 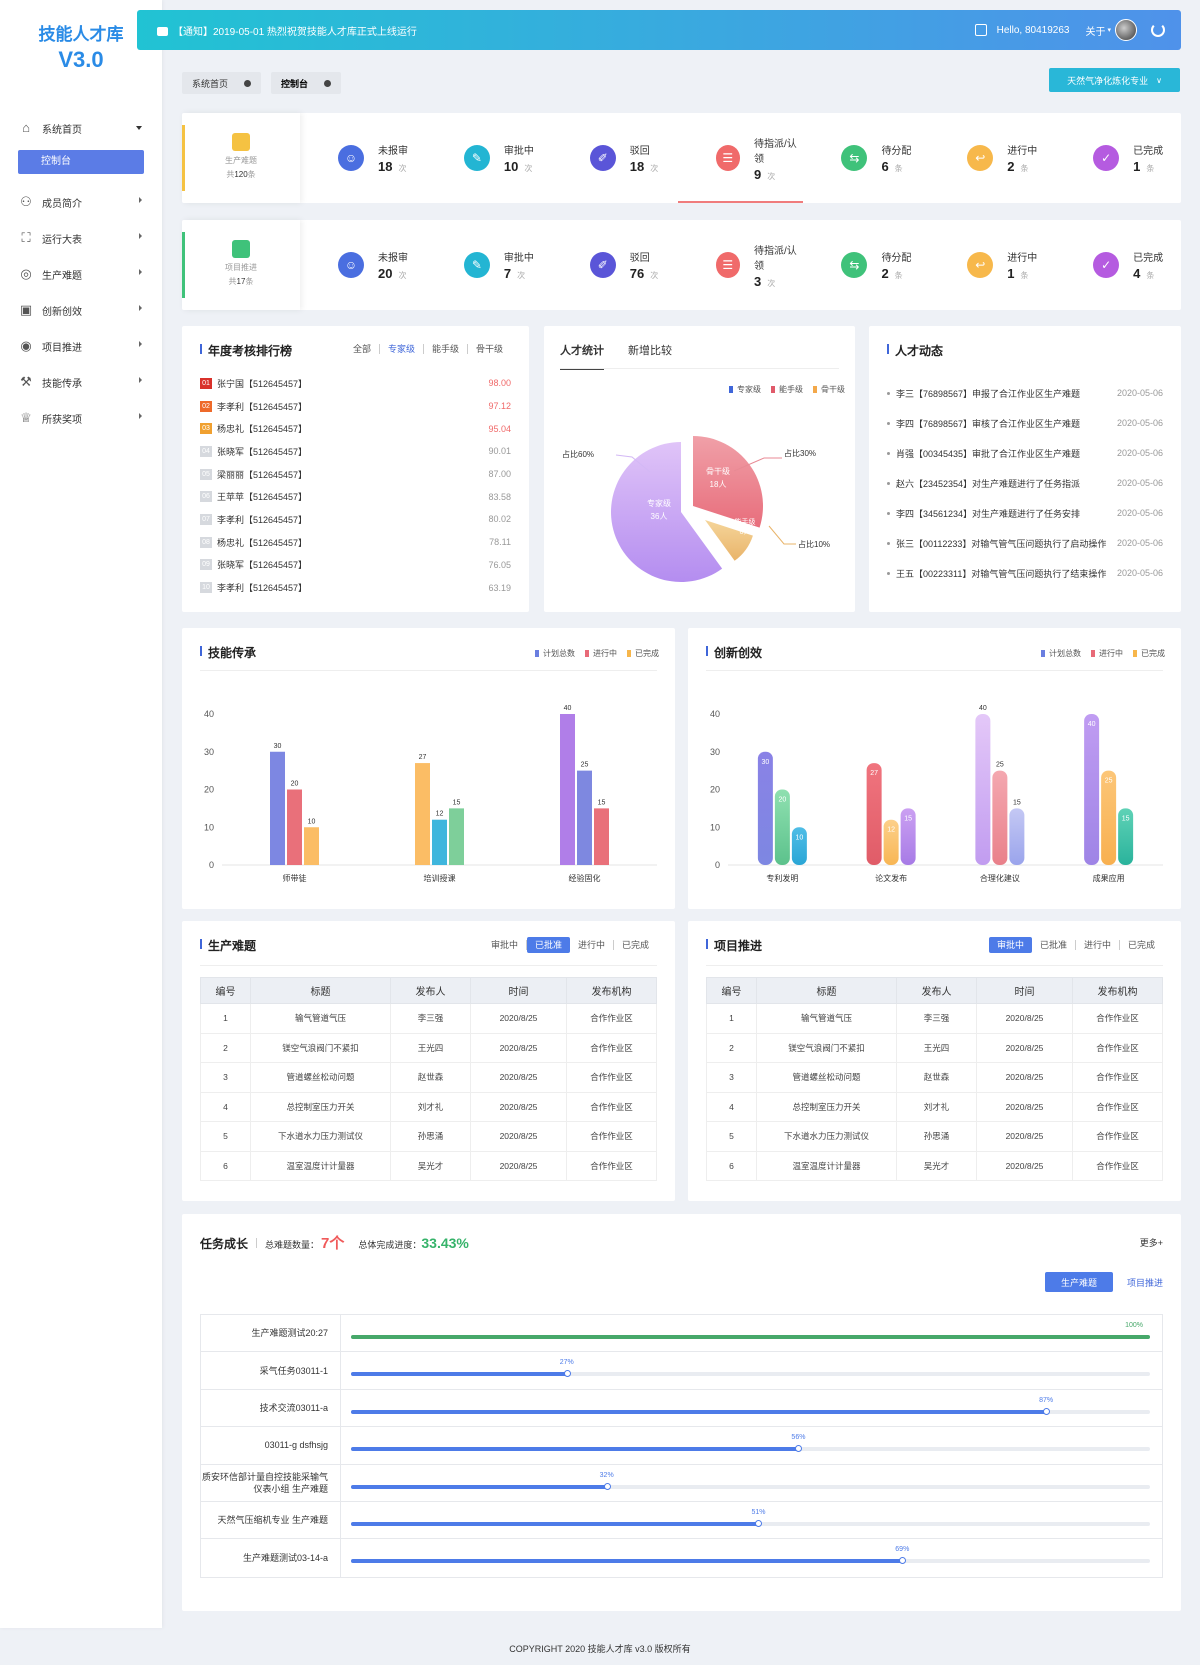 I want to click on ranking-row: 08 杨忠礼【512645457】 78.11, so click(x=355, y=542).